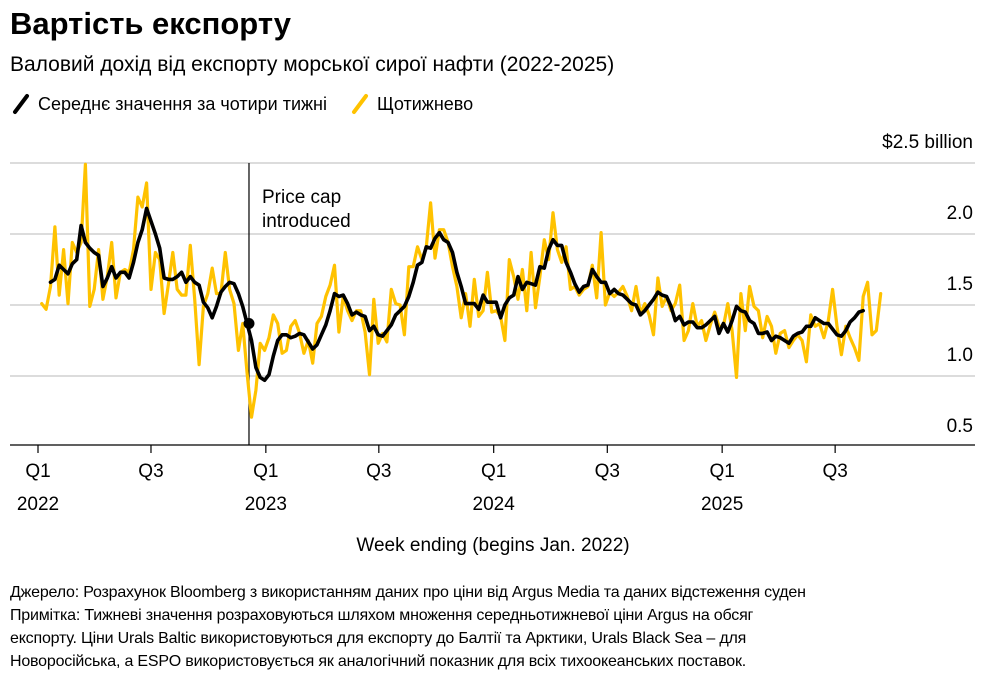 This screenshot has width=997, height=699. I want to click on y-tick-label: $2.5 billion, so click(927, 142).